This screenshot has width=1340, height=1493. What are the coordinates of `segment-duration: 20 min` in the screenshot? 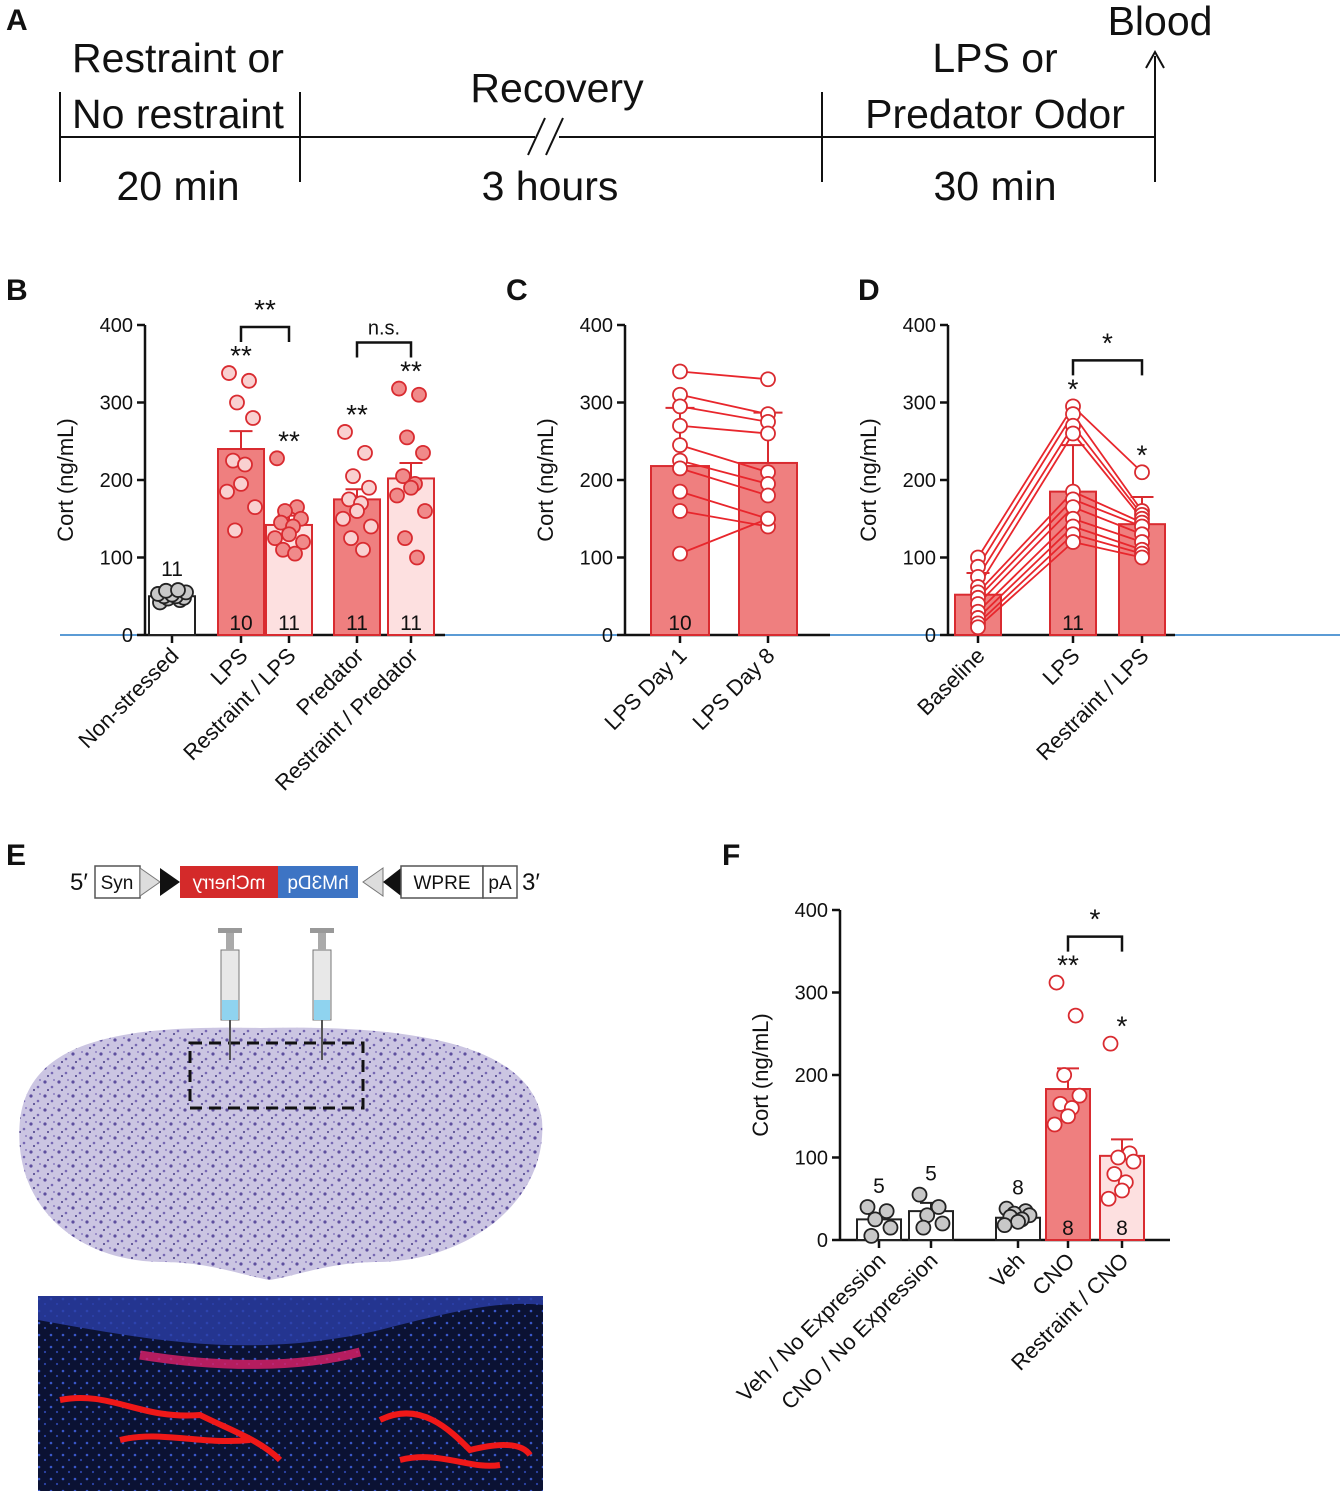 It's located at (177, 186).